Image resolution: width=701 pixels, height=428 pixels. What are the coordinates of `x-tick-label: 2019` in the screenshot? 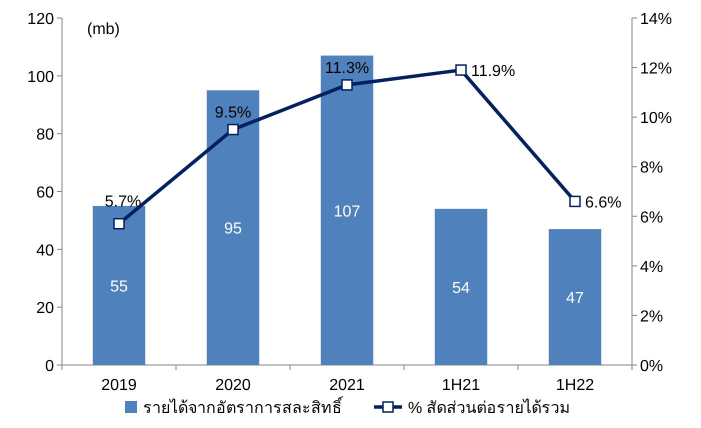 It's located at (119, 385).